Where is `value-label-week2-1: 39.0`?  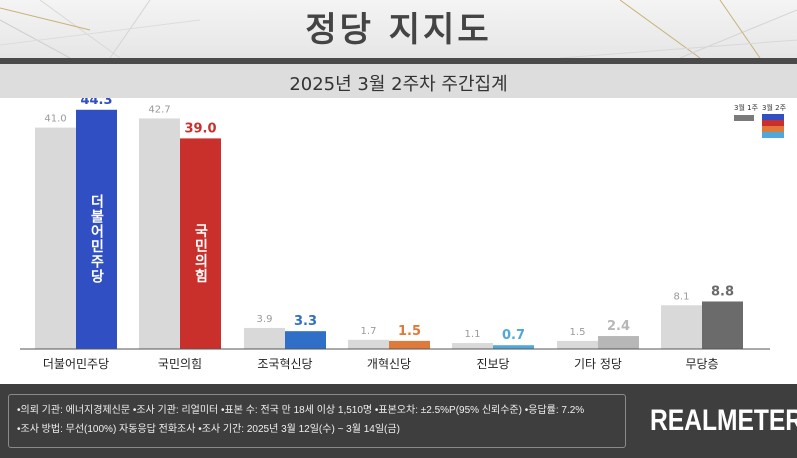
value-label-week2-1: 39.0 is located at coordinates (200, 128).